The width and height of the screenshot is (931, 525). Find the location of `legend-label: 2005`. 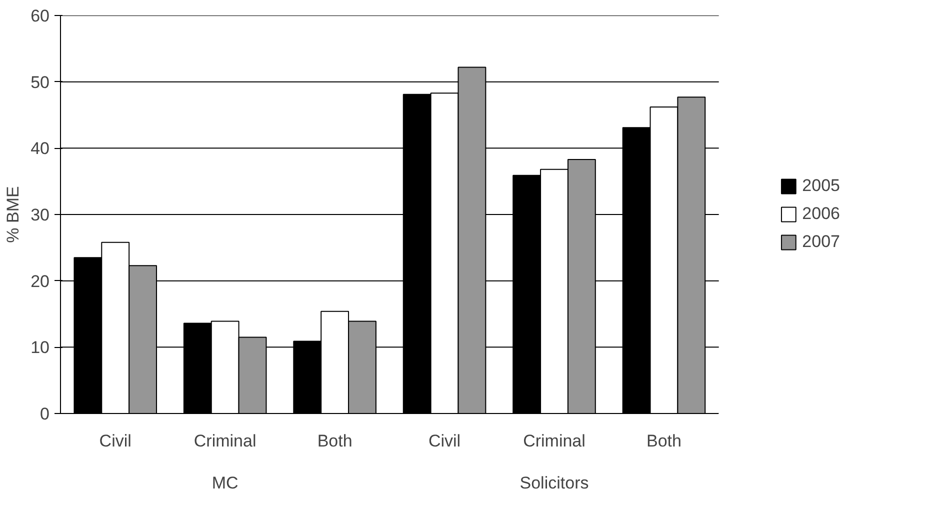

legend-label: 2005 is located at coordinates (821, 186).